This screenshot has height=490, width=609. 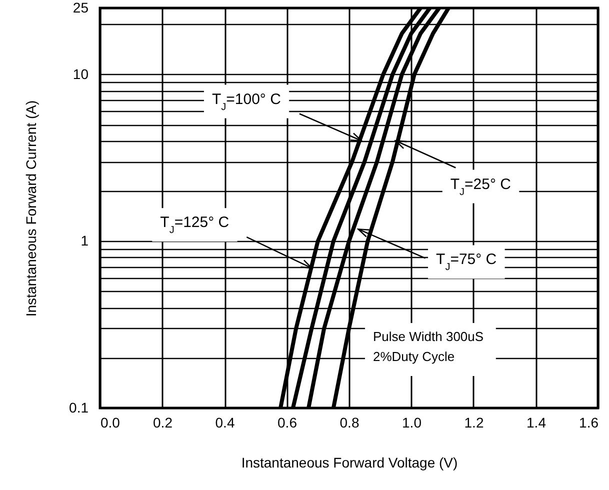 I want to click on y-tick-label: 1, so click(x=84, y=240).